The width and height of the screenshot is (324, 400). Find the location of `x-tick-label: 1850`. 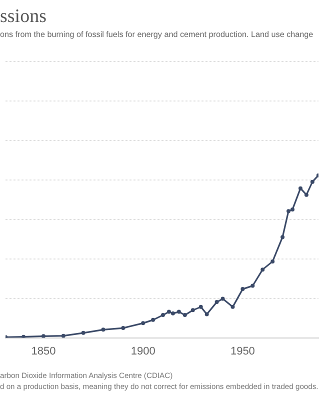

x-tick-label: 1850 is located at coordinates (43, 351).